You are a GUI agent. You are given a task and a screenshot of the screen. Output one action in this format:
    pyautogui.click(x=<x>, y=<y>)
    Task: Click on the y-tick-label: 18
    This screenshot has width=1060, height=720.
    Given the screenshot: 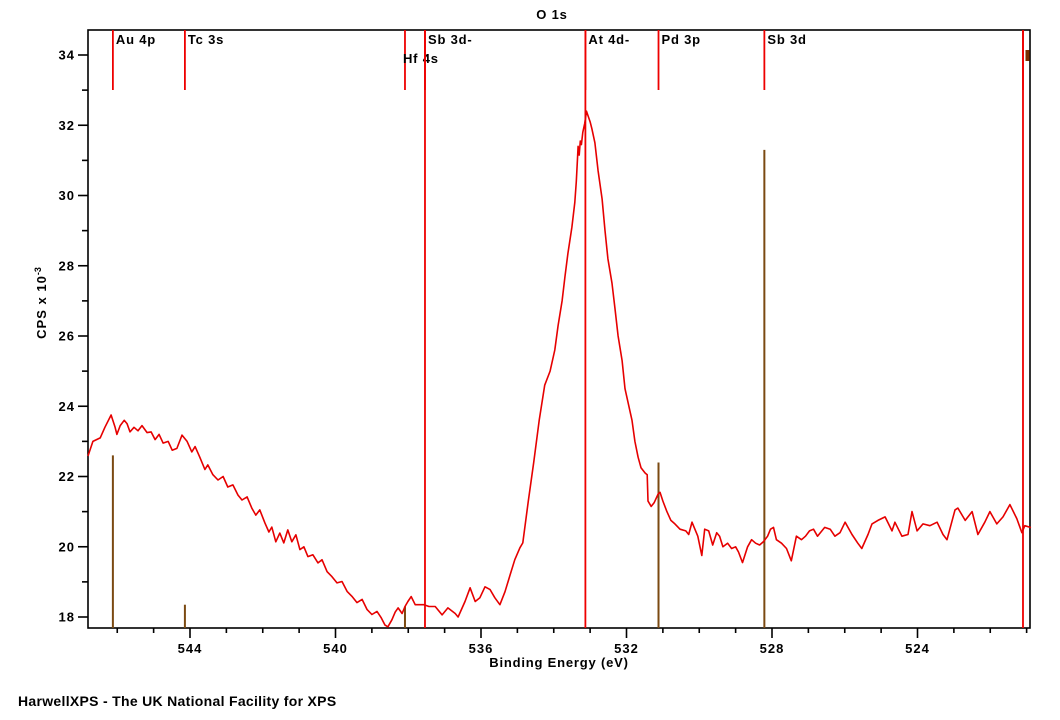 What is the action you would take?
    pyautogui.click(x=67, y=617)
    